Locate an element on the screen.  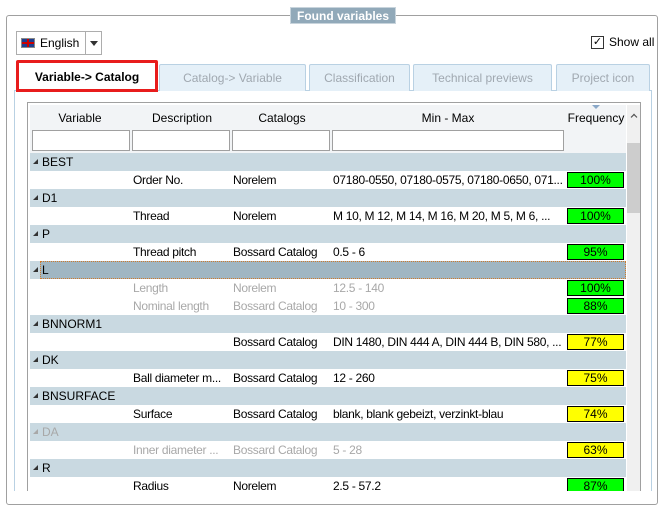
filter-description-input is located at coordinates (181, 140).